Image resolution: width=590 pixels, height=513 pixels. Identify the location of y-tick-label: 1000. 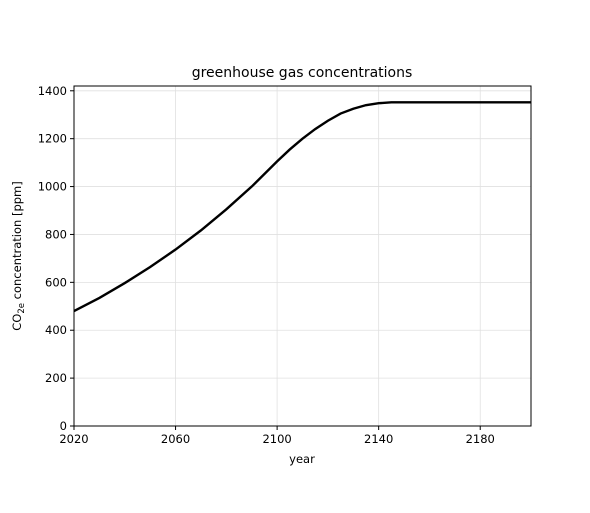
(52, 187).